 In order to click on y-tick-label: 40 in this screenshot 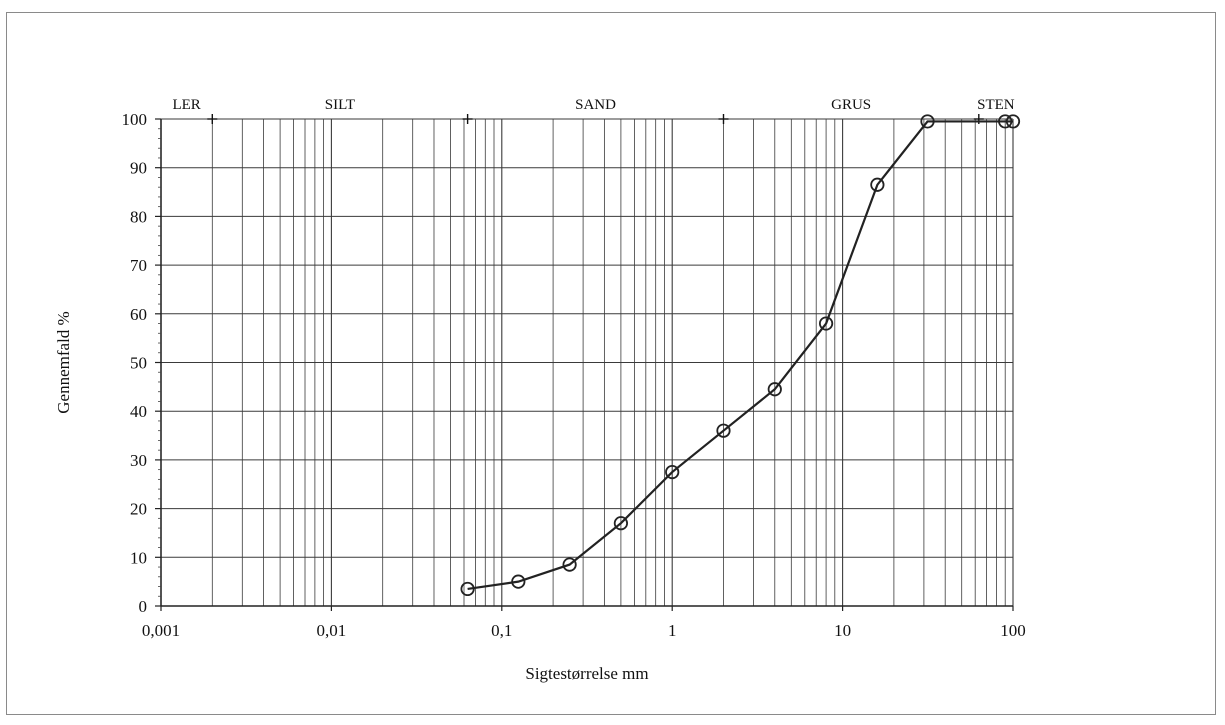, I will do `click(138, 411)`.